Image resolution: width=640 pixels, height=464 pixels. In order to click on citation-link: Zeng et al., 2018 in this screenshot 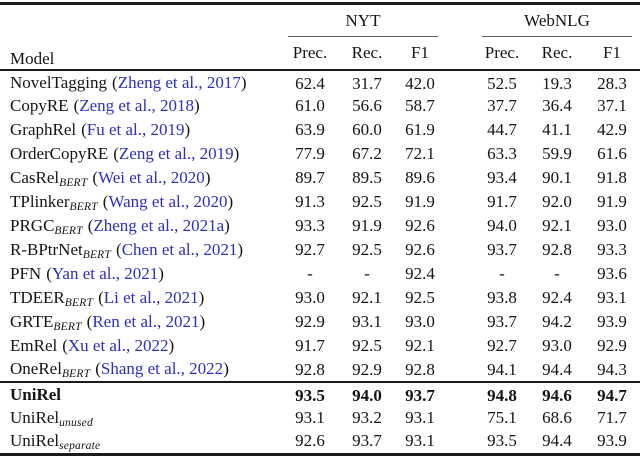, I will do `click(136, 105)`.